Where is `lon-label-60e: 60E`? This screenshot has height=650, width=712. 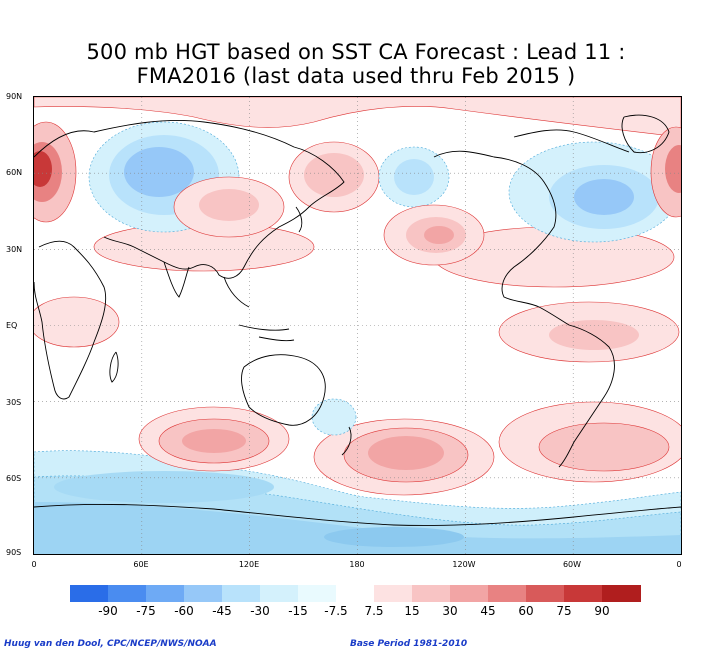 lon-label-60e: 60E is located at coordinates (141, 564).